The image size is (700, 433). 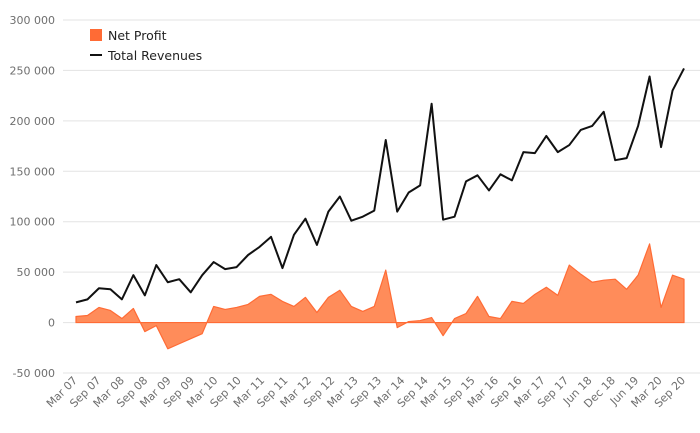 I want to click on legend-item-total-revenues: Total Revenues, so click(x=146, y=55).